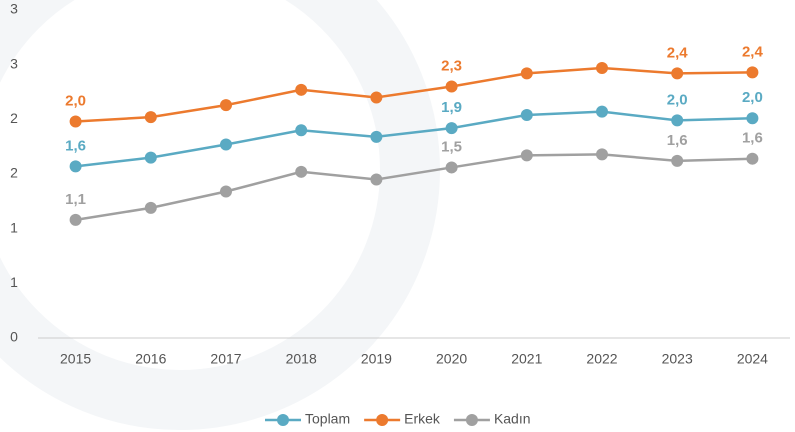  Describe the element at coordinates (75, 359) in the screenshot. I see `x-tick-label: 2015` at that location.